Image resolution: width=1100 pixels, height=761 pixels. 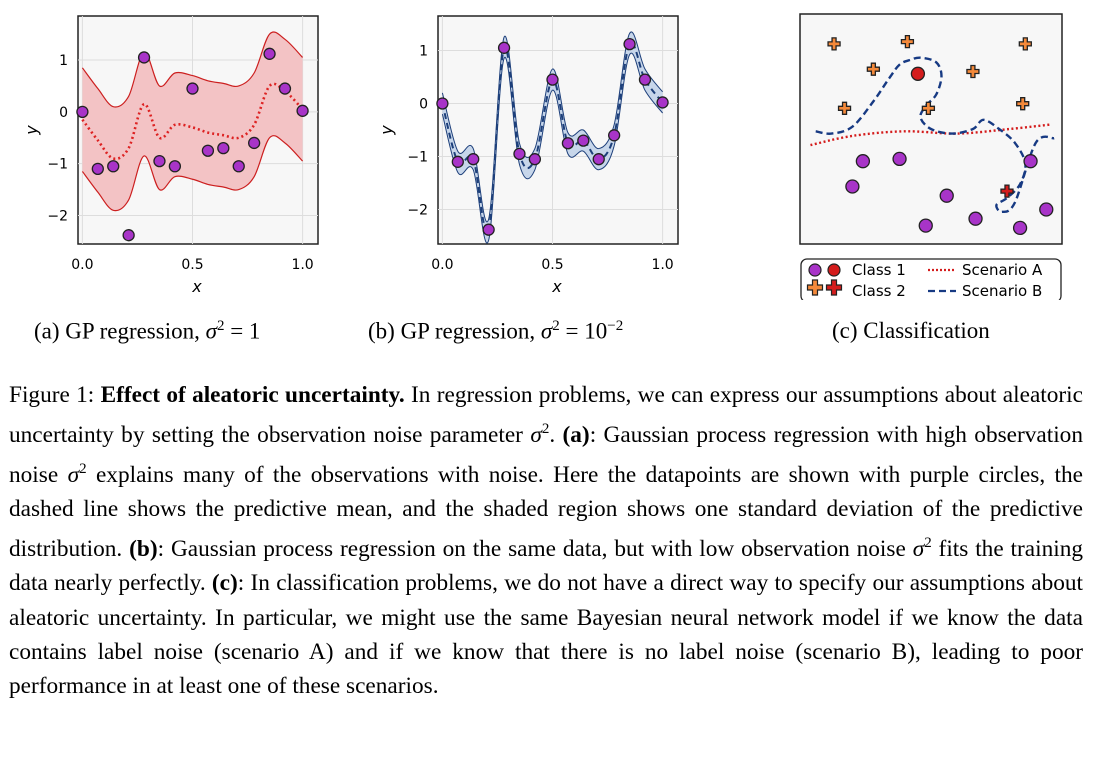 I want to click on y-tick-label: 0, so click(x=63, y=113).